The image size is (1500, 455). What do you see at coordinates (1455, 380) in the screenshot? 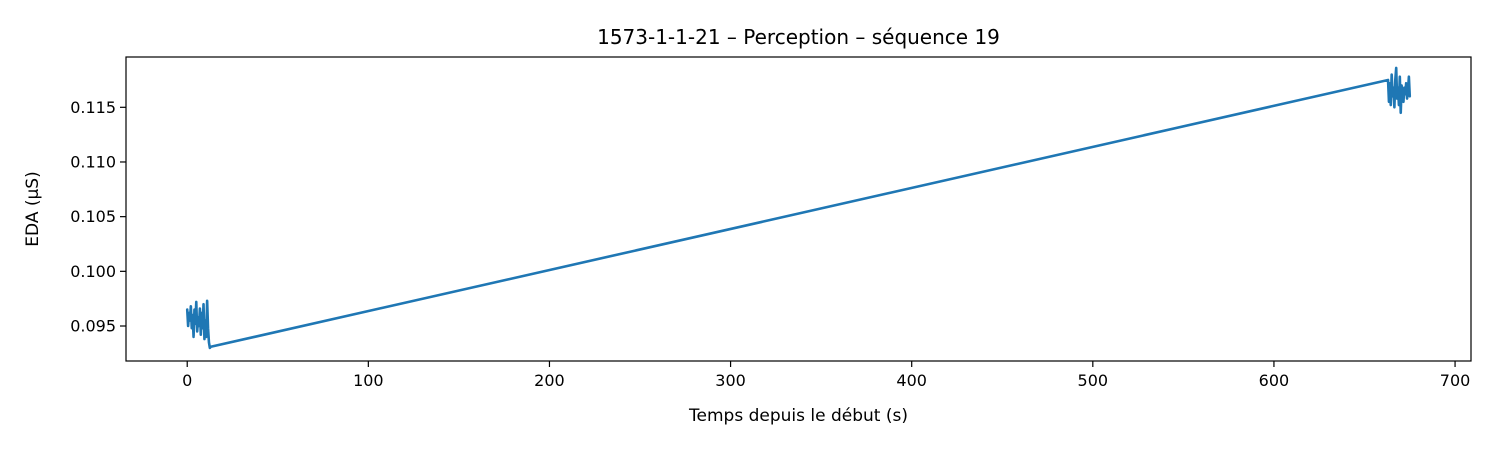
I see `x-tick-label: 700` at bounding box center [1455, 380].